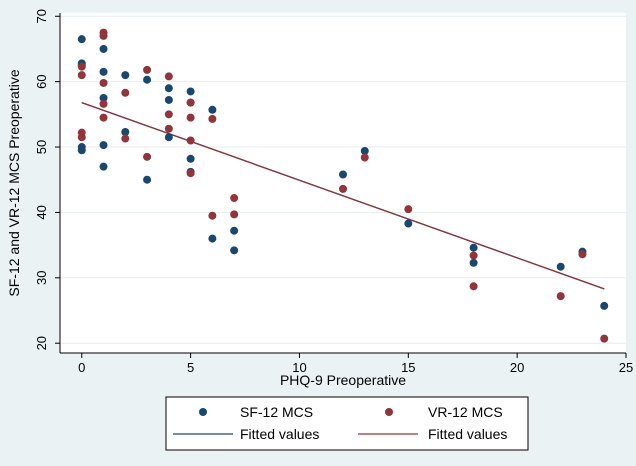 The width and height of the screenshot is (636, 466). Describe the element at coordinates (190, 367) in the screenshot. I see `x-tick-label: 5` at that location.